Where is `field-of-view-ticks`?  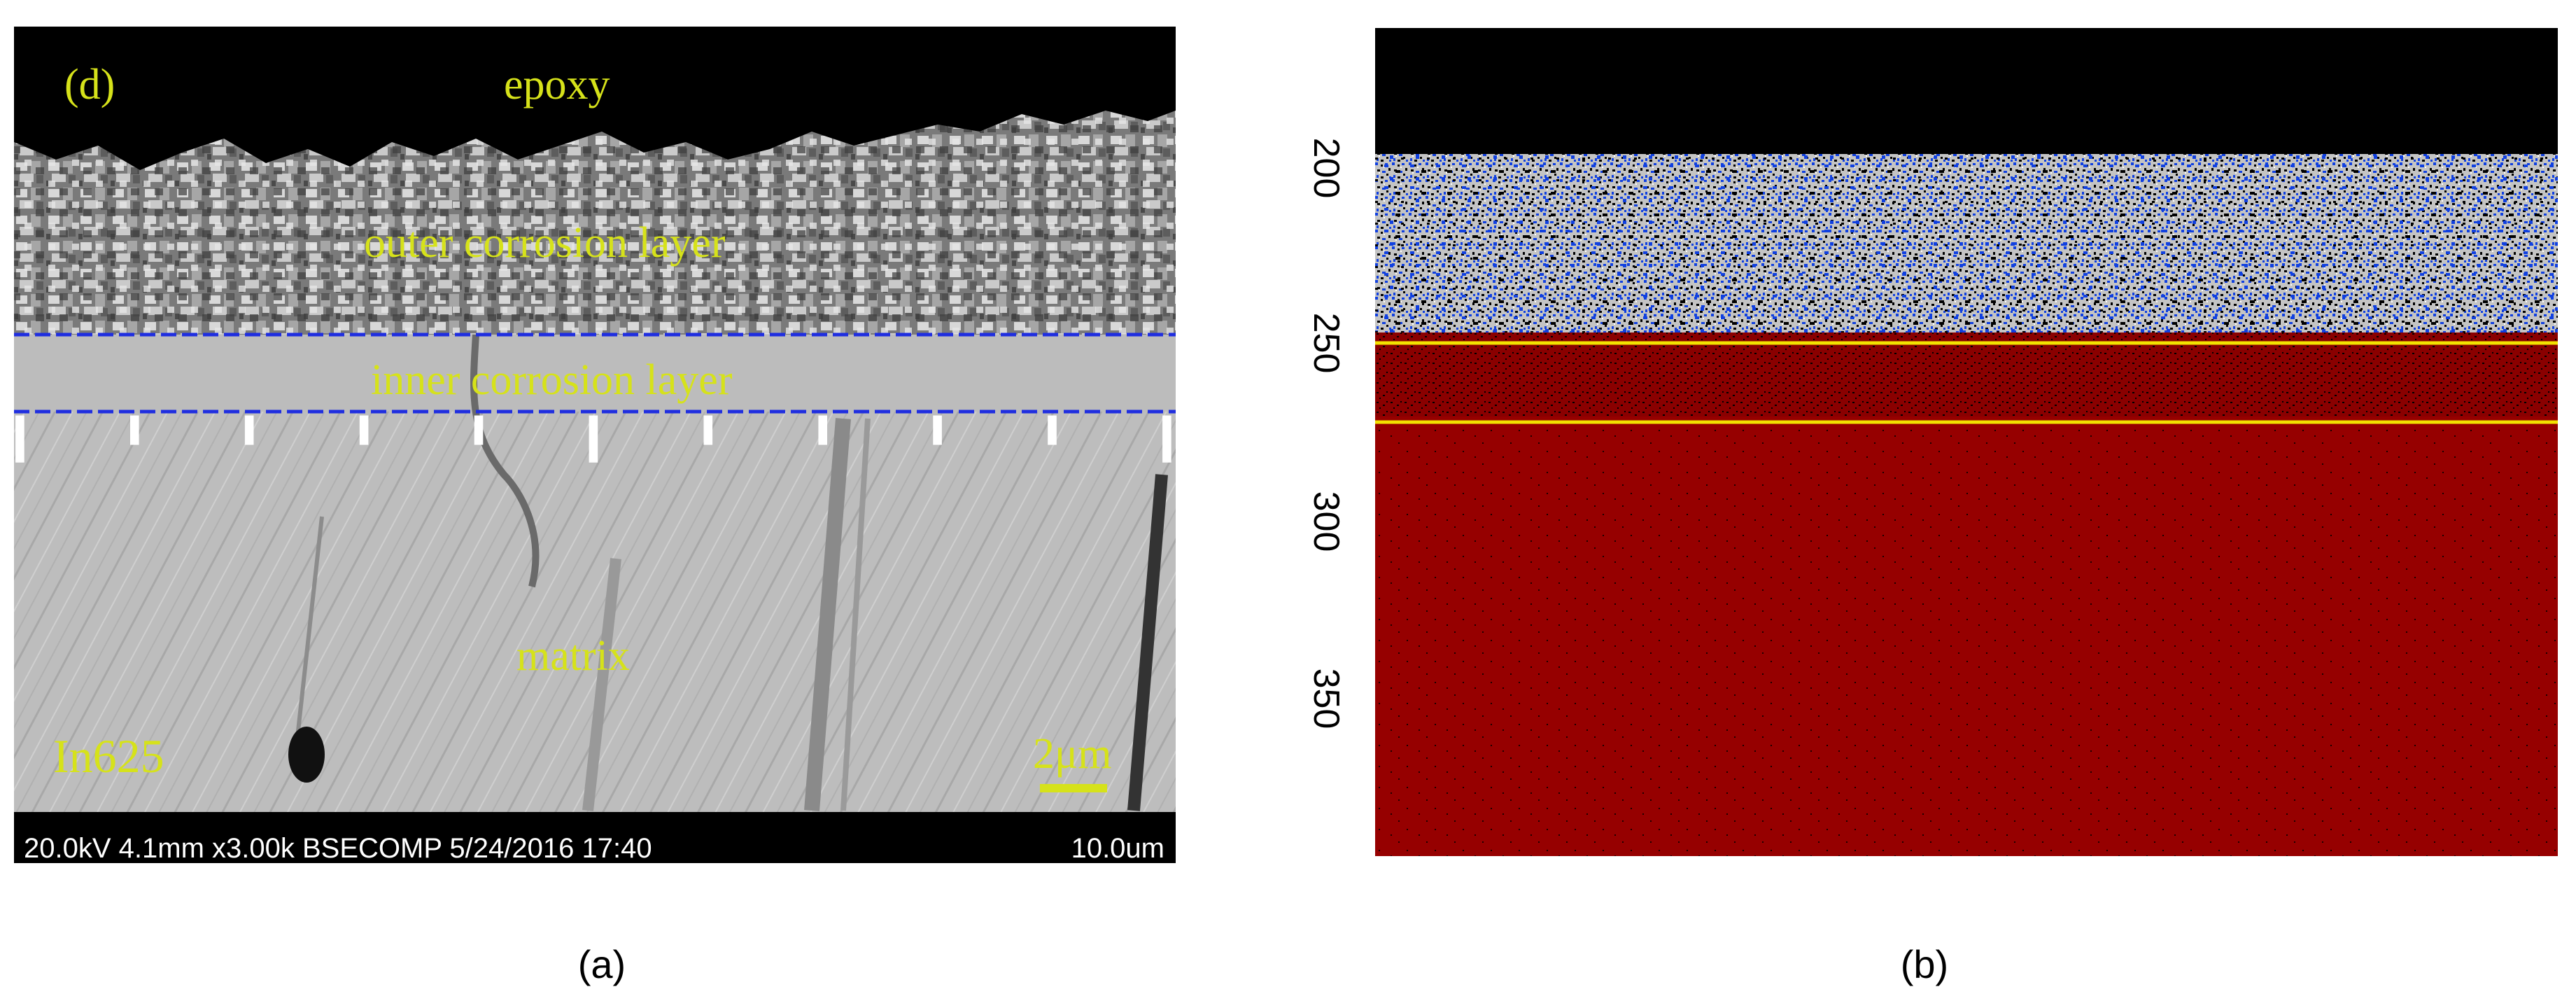 field-of-view-ticks is located at coordinates (593, 439).